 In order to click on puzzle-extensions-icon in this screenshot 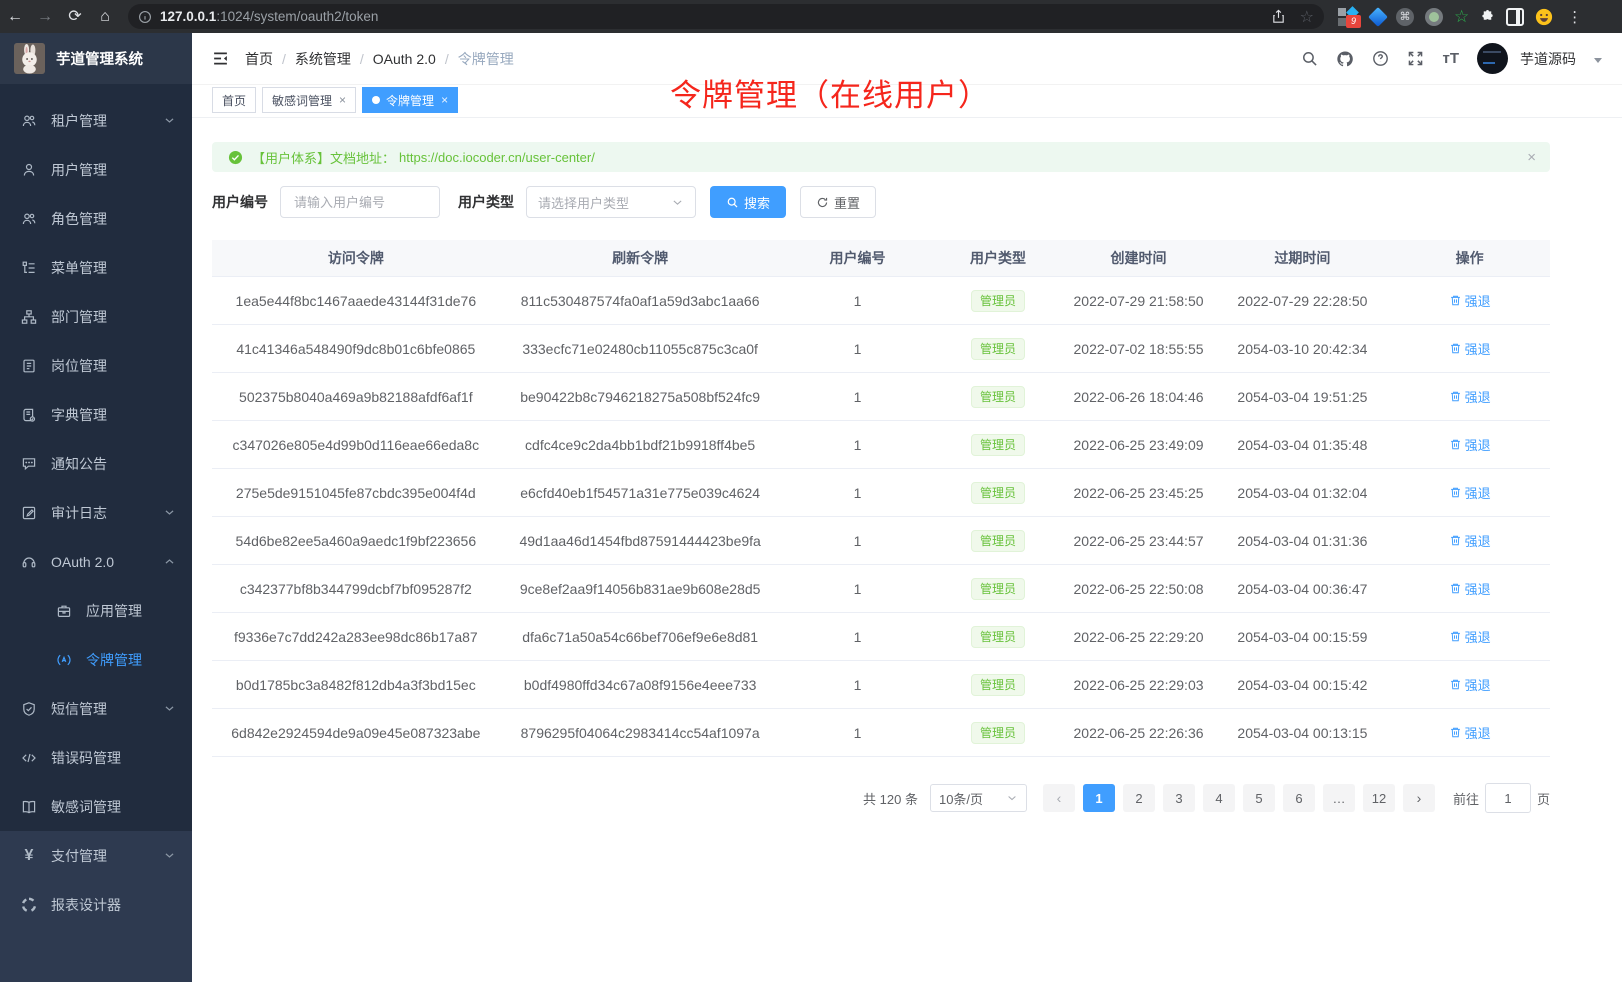, I will do `click(1487, 16)`.